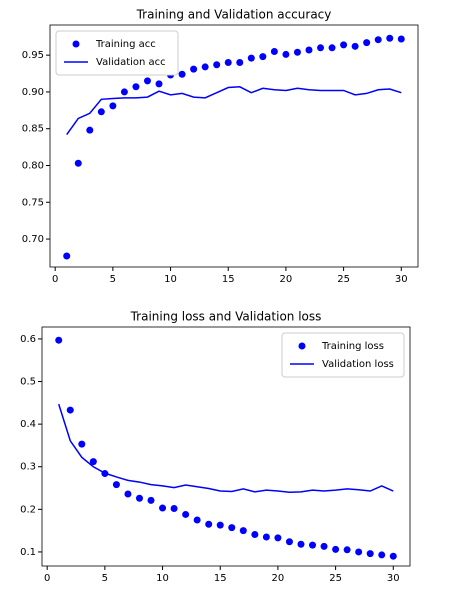 The height and width of the screenshot is (598, 449). Describe the element at coordinates (33, 129) in the screenshot. I see `y-tick-label: 0.85` at that location.